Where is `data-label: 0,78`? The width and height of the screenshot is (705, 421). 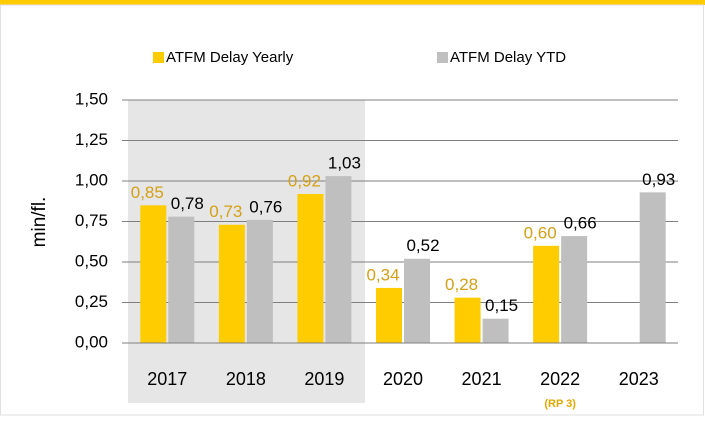 data-label: 0,78 is located at coordinates (187, 203).